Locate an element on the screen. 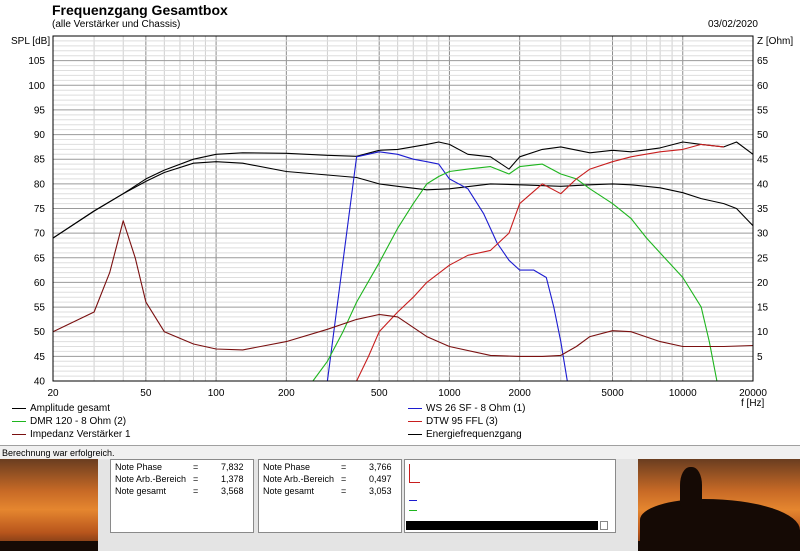  y-tick-label-right: 5 is located at coordinates (760, 357).